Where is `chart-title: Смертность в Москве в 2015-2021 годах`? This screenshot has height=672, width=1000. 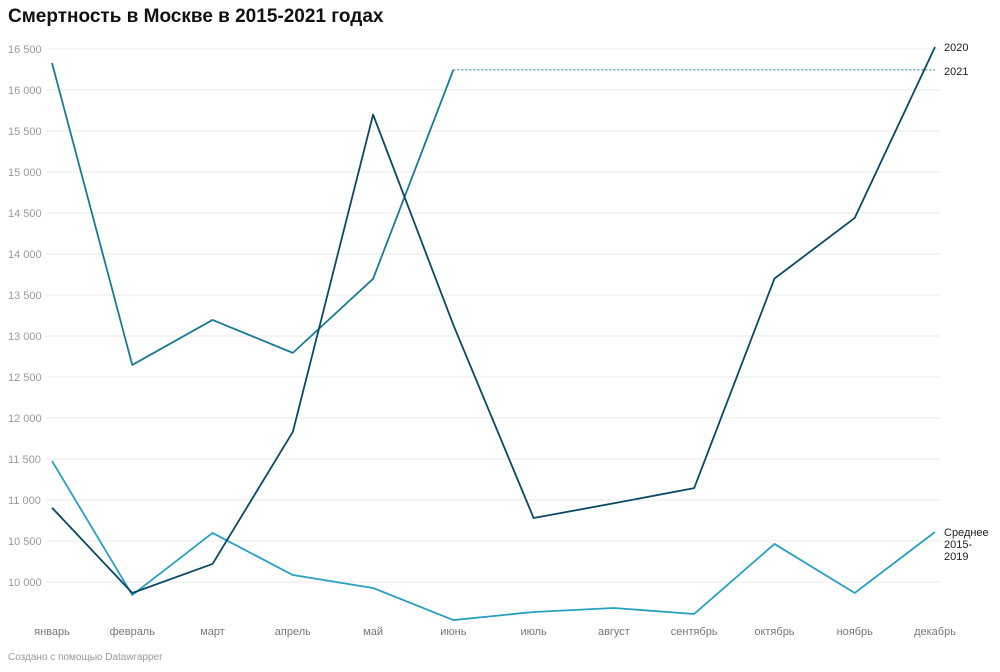
chart-title: Смертность в Москве в 2015-2021 годах is located at coordinates (196, 16).